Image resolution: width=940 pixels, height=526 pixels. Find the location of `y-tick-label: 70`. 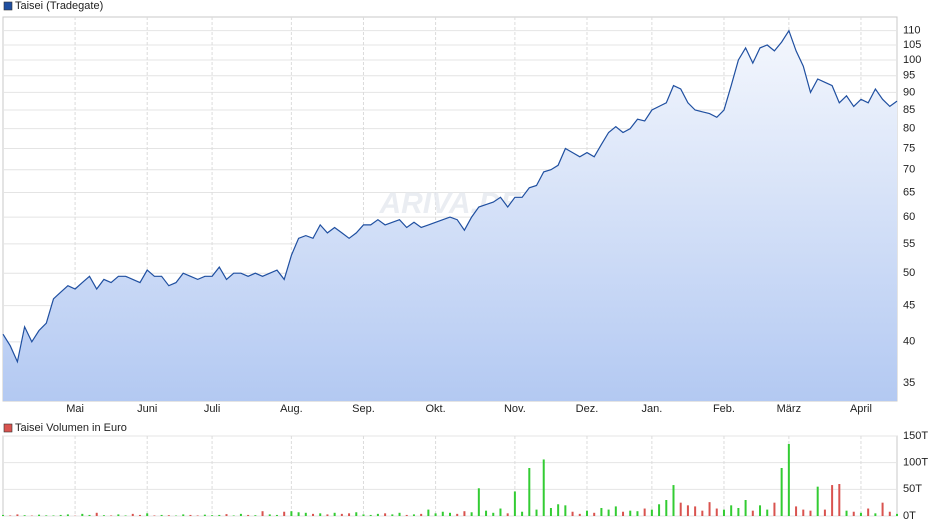

y-tick-label: 70 is located at coordinates (909, 170).